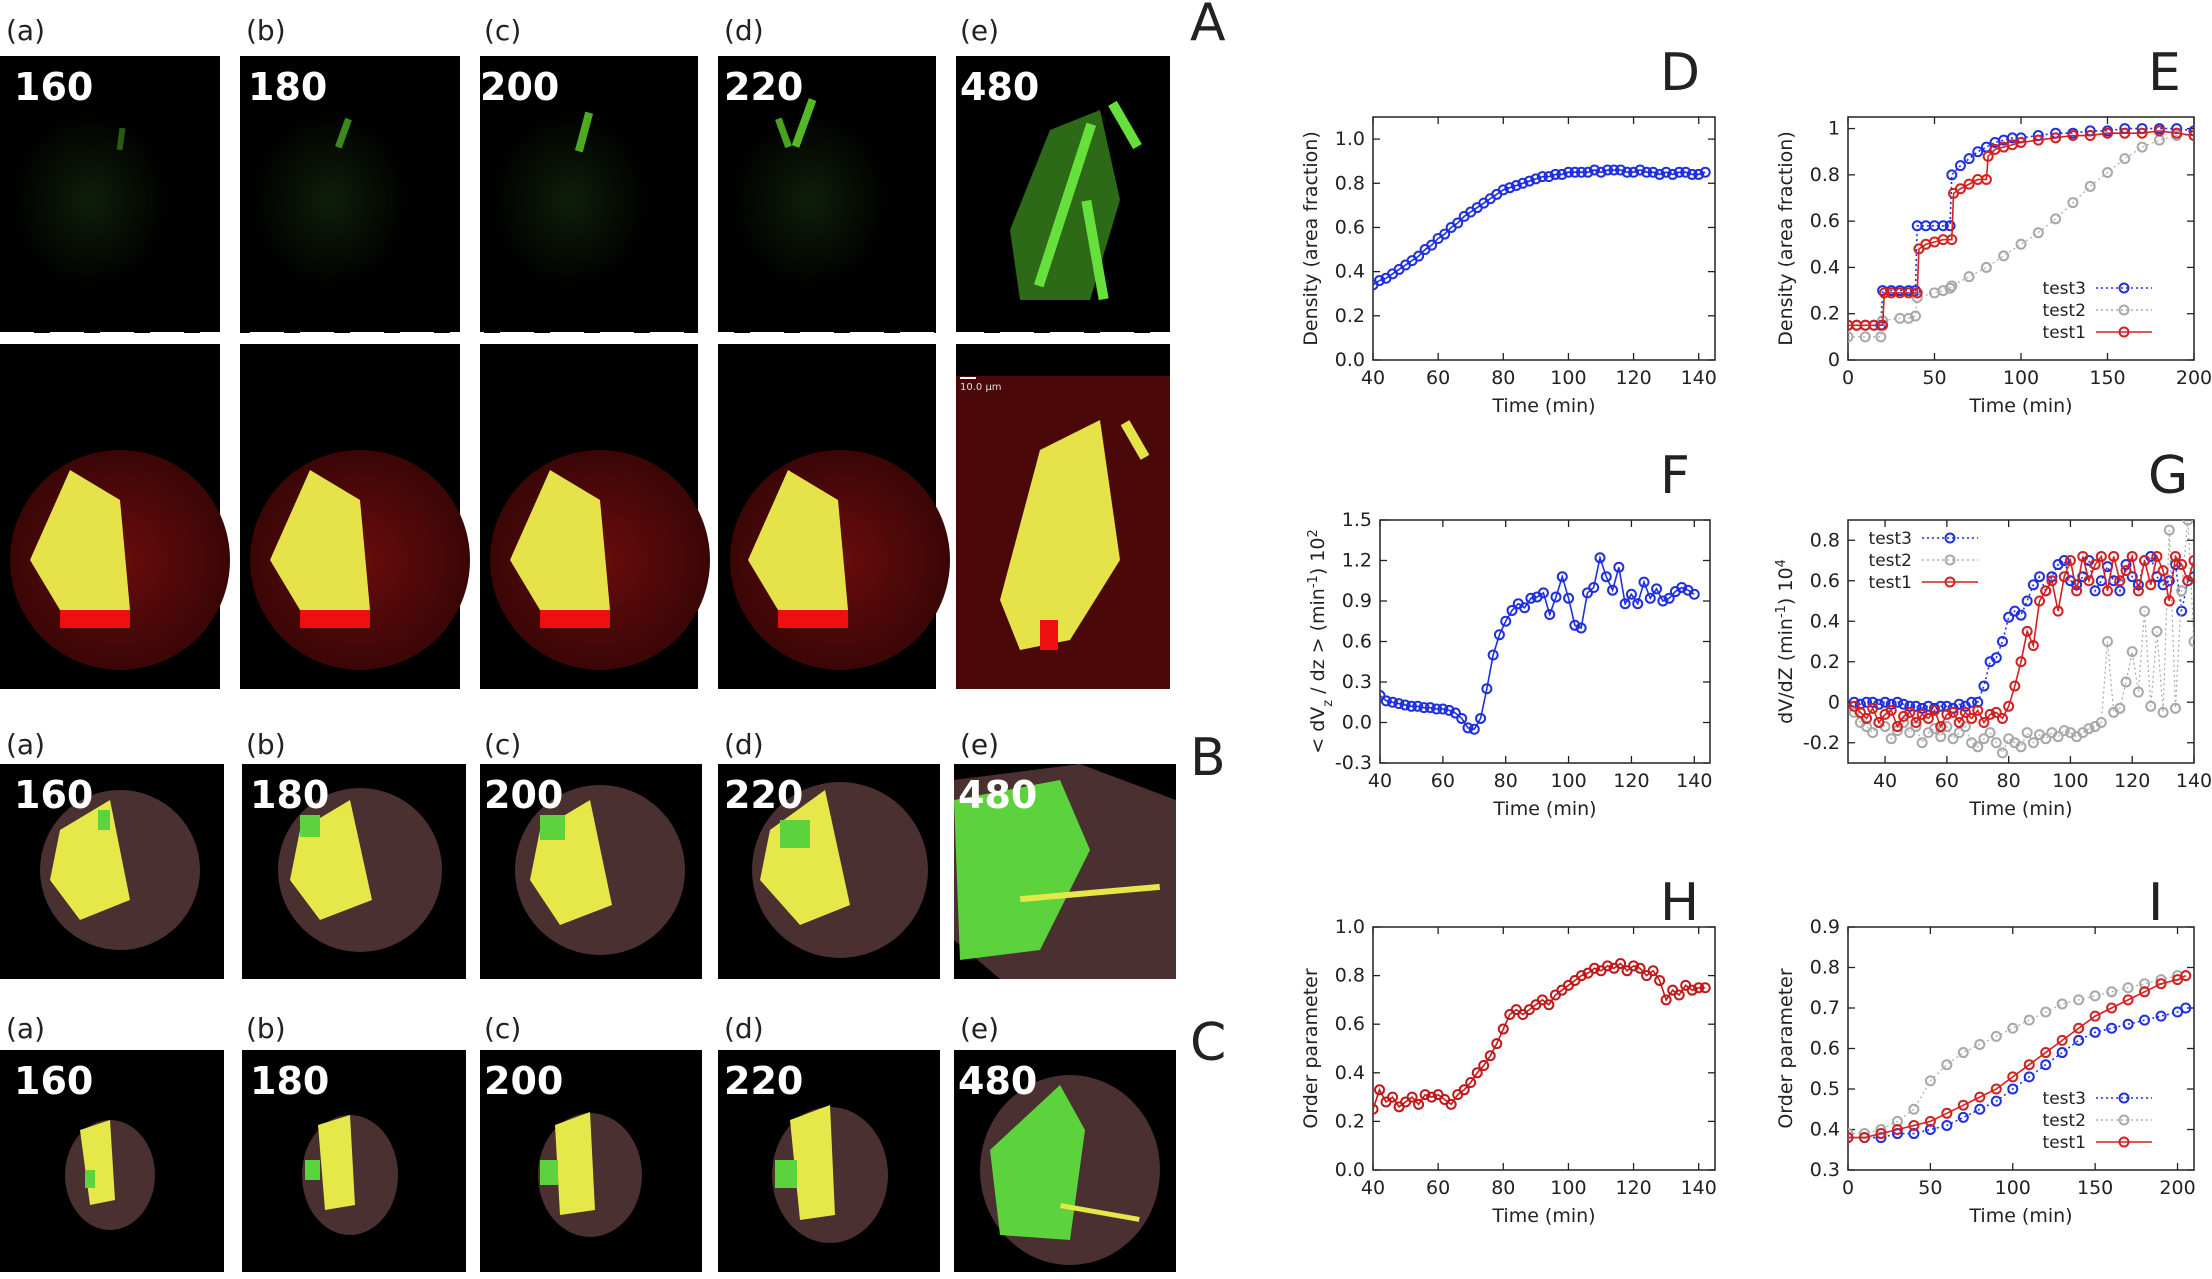 The height and width of the screenshot is (1279, 2212). I want to click on series-line-test3, so click(2023, 632).